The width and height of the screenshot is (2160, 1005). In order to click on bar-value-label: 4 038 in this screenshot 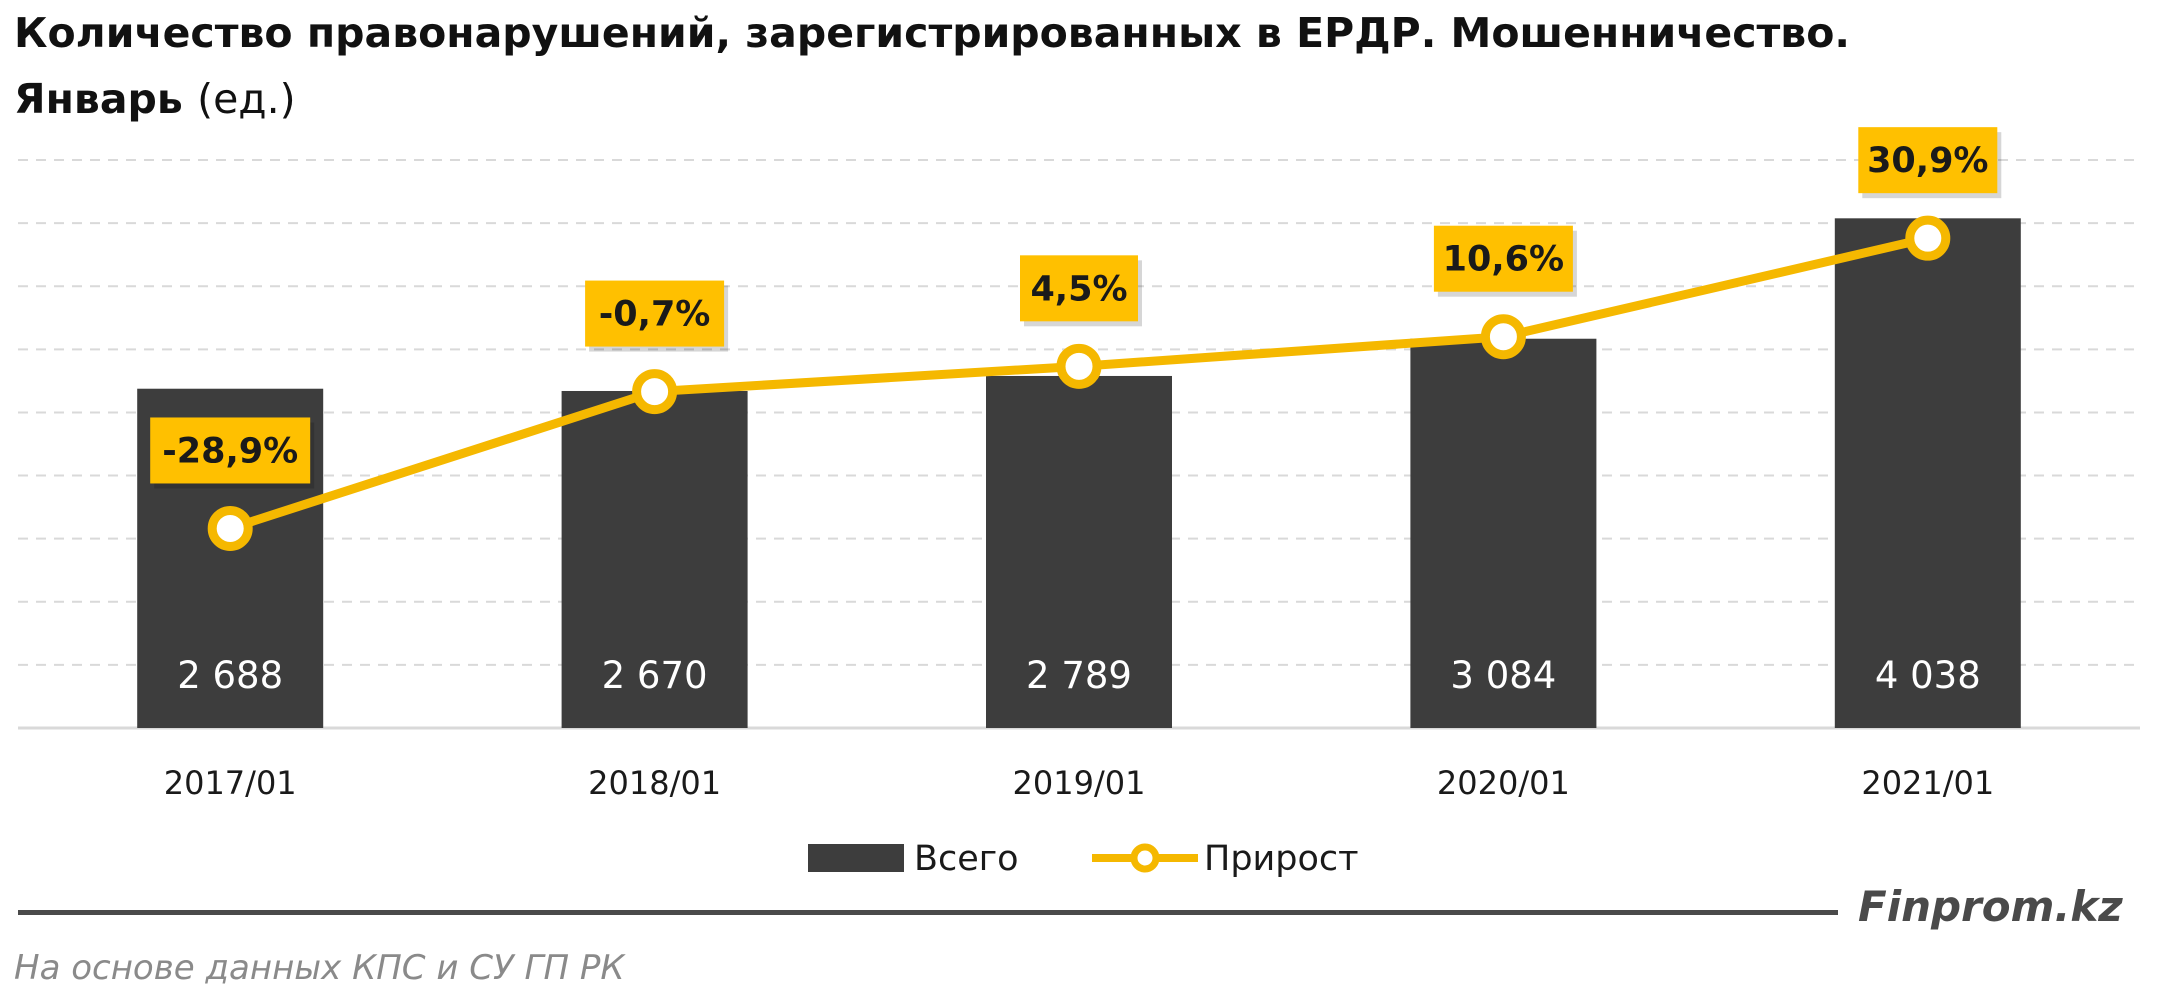, I will do `click(1928, 675)`.